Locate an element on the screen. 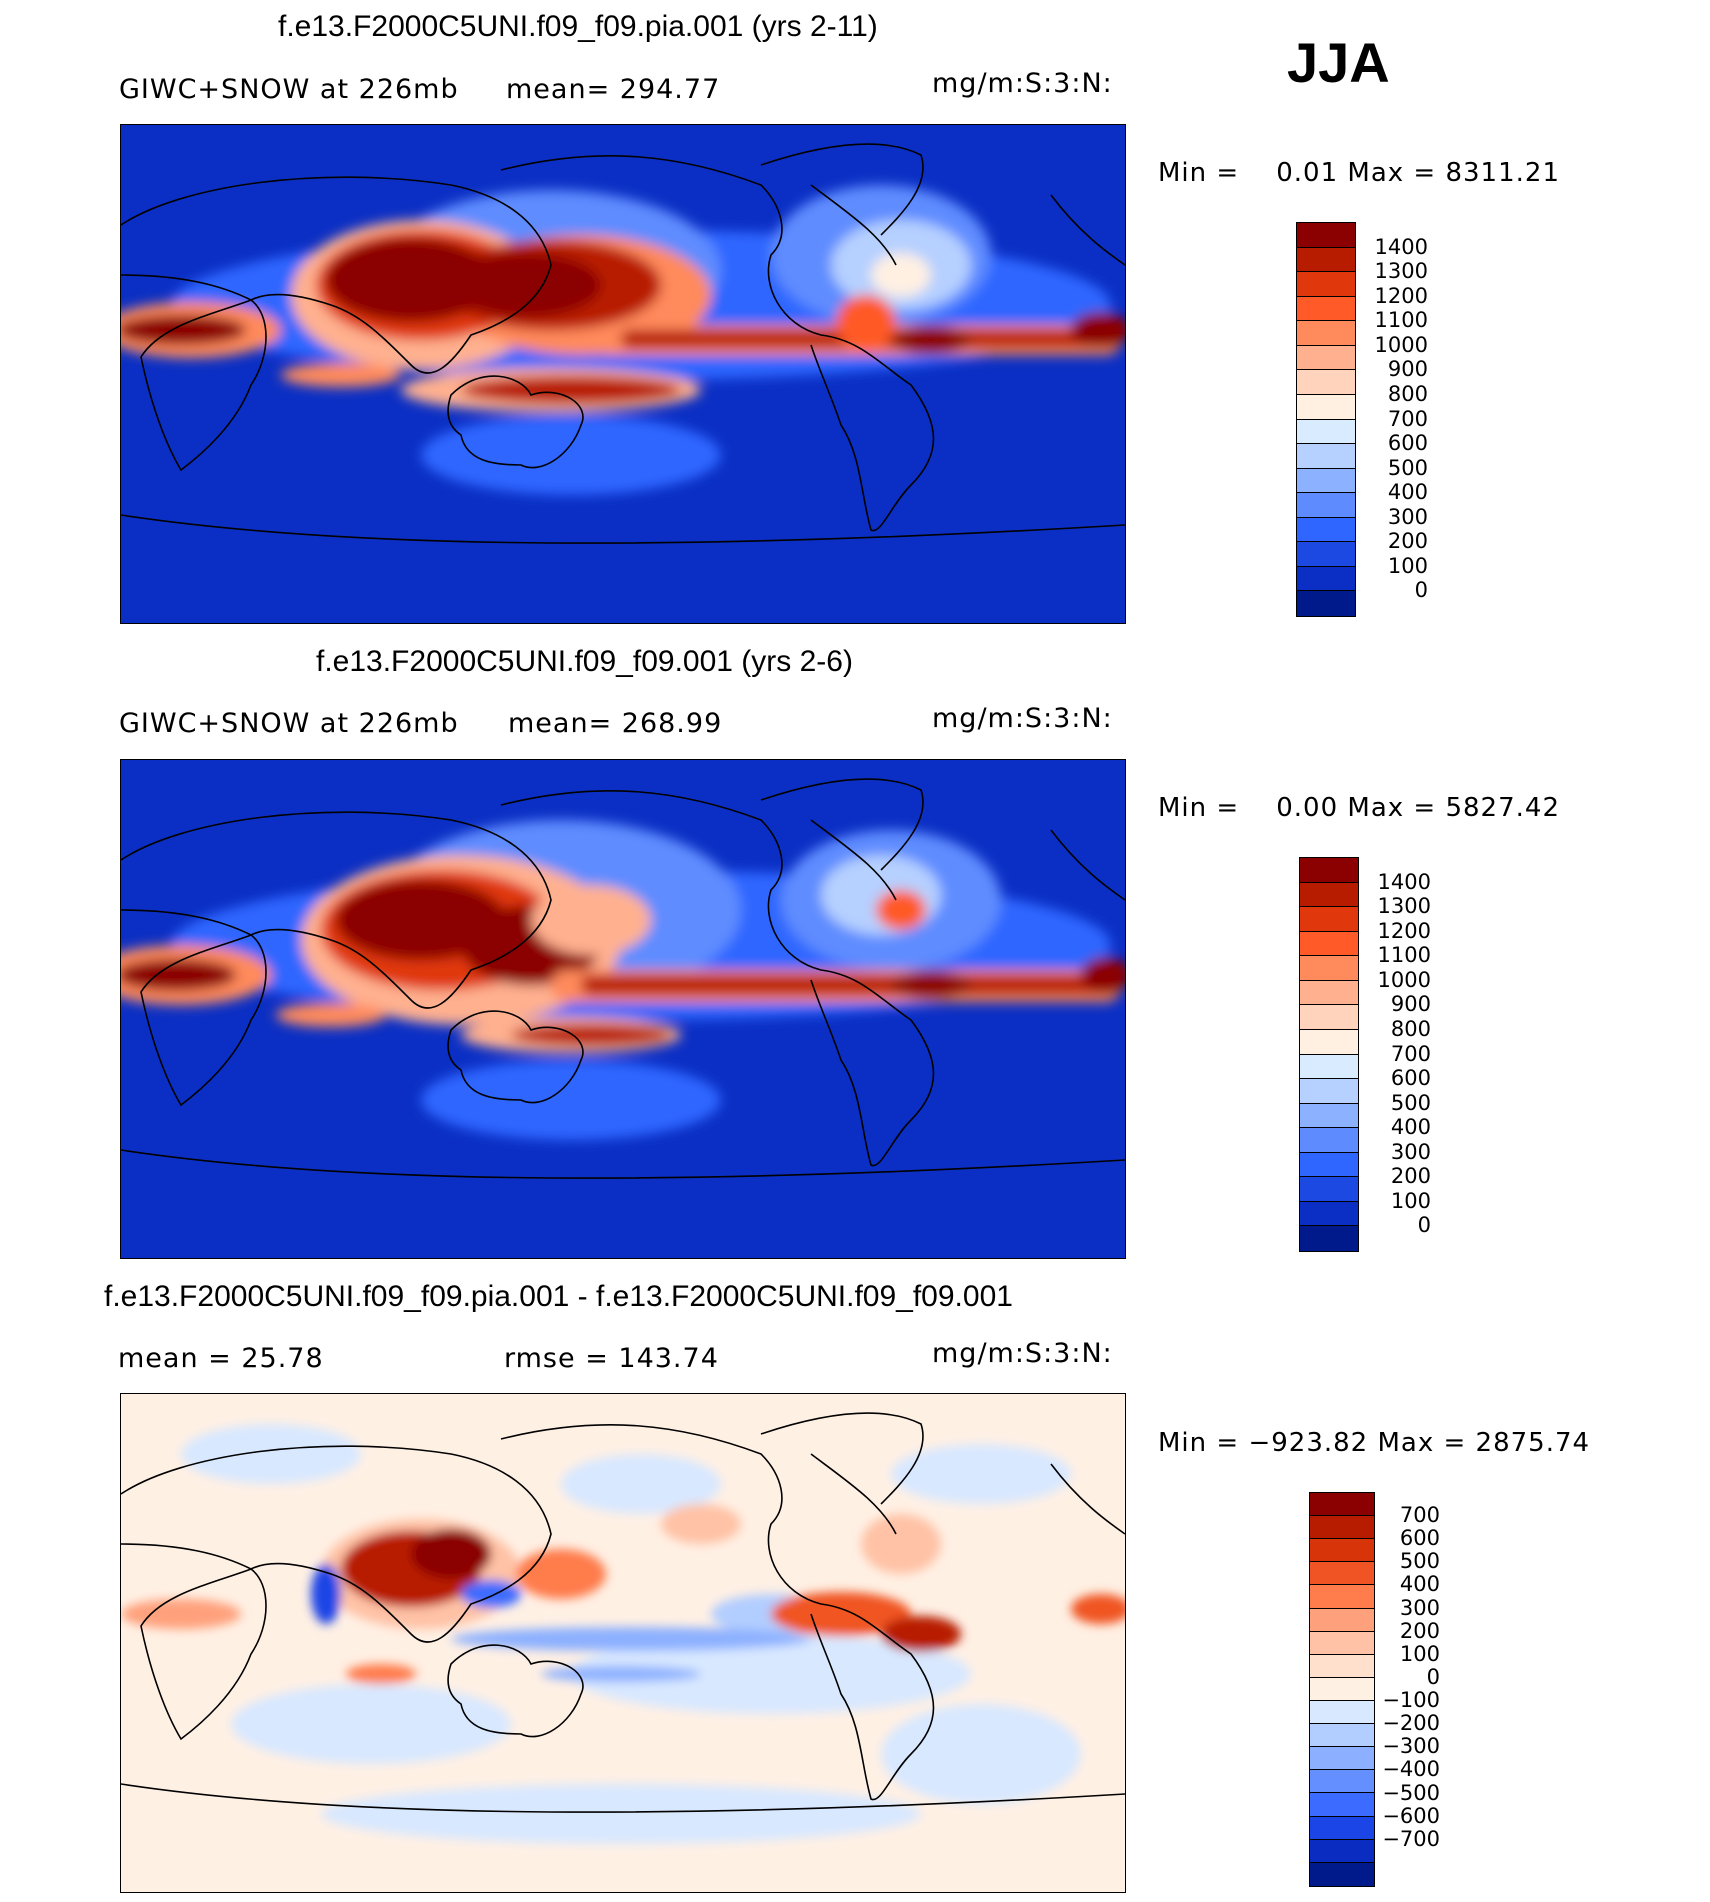 The image size is (1710, 1902). panel1-mean-label: mean= 294.77 is located at coordinates (613, 89).